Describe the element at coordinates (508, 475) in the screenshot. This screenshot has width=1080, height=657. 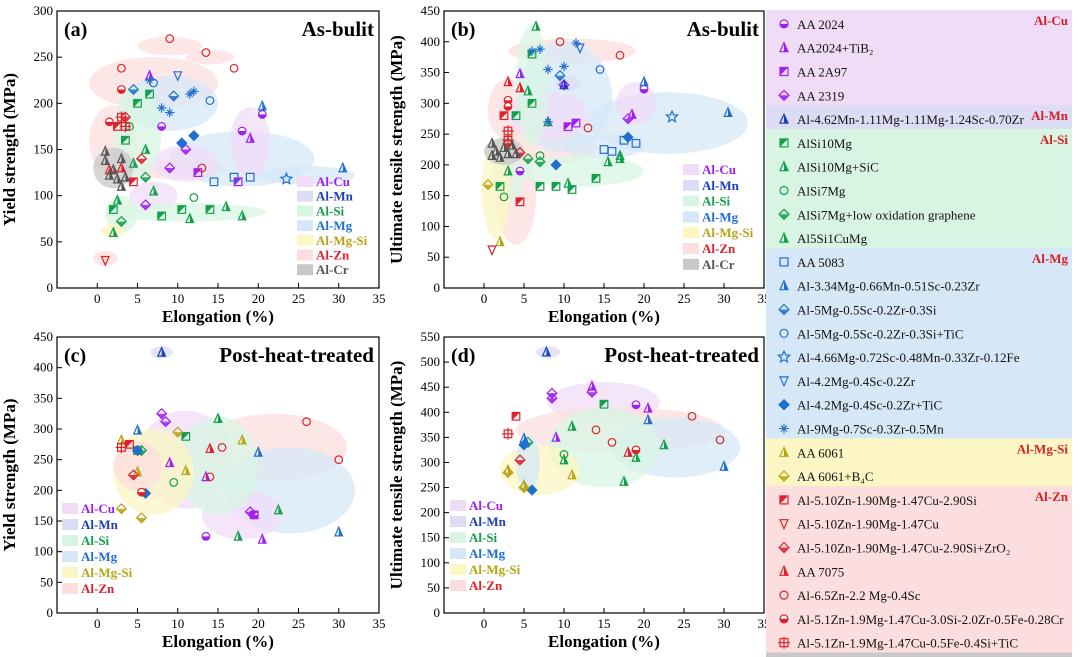
I see `point-24-fill` at that location.